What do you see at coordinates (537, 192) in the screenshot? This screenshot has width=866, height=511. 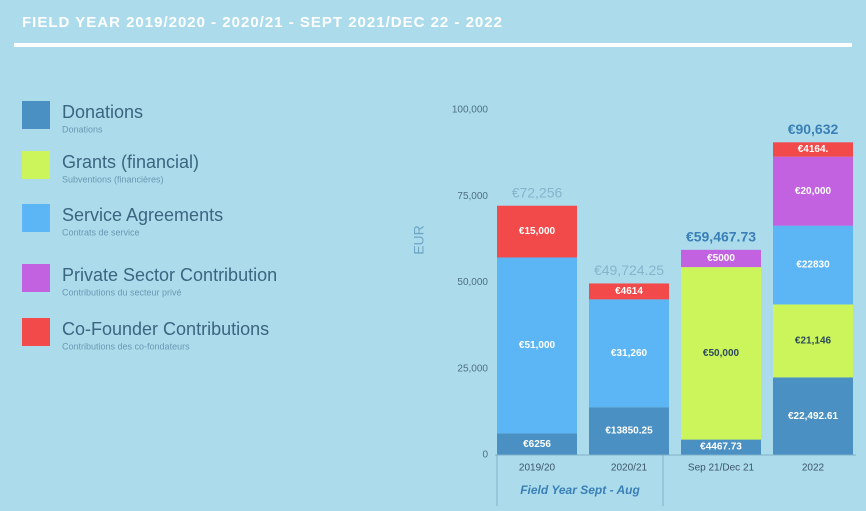 I see `bar-total-label: €72,256` at bounding box center [537, 192].